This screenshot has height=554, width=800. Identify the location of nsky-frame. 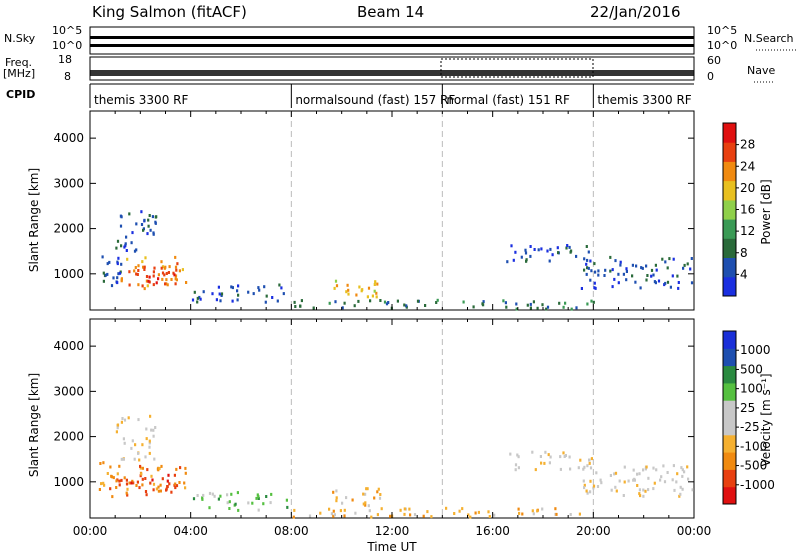
(392, 40).